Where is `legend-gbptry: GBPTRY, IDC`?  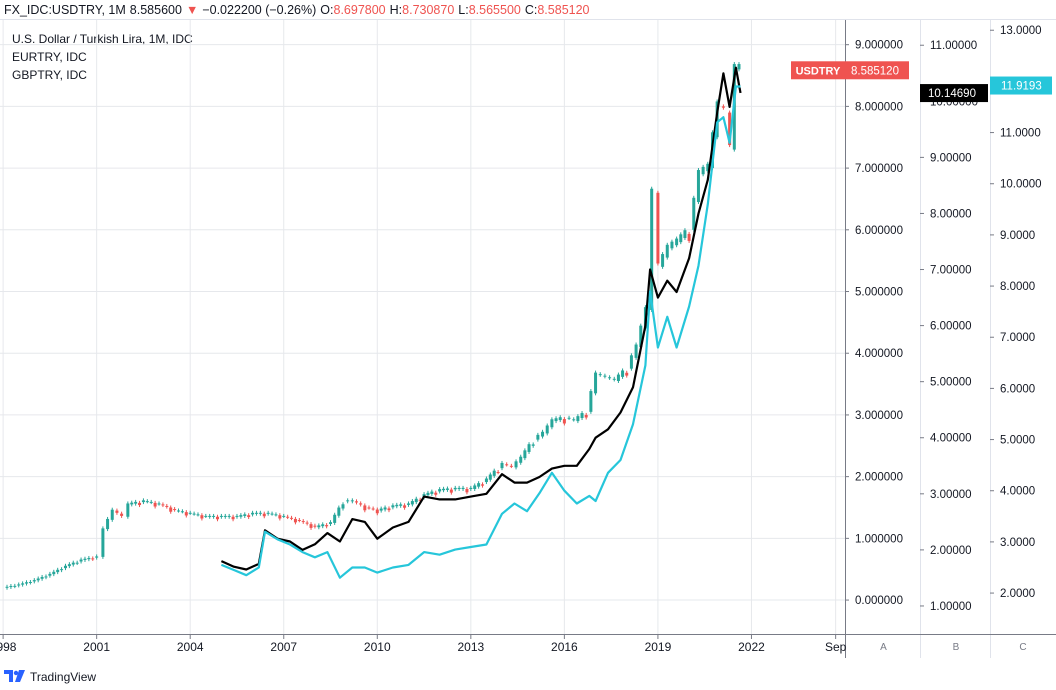 legend-gbptry: GBPTRY, IDC is located at coordinates (49, 75).